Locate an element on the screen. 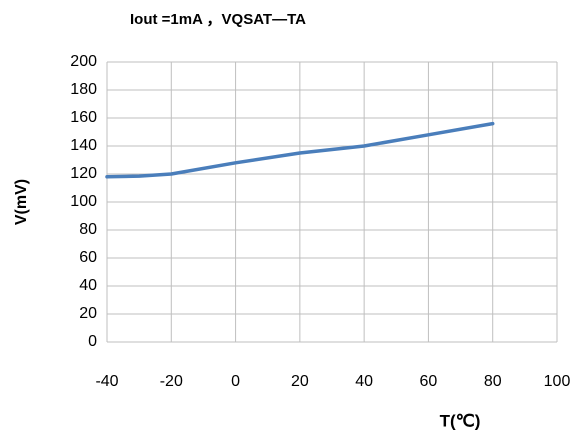 The image size is (580, 439). y-tick-label: 60 is located at coordinates (88, 257).